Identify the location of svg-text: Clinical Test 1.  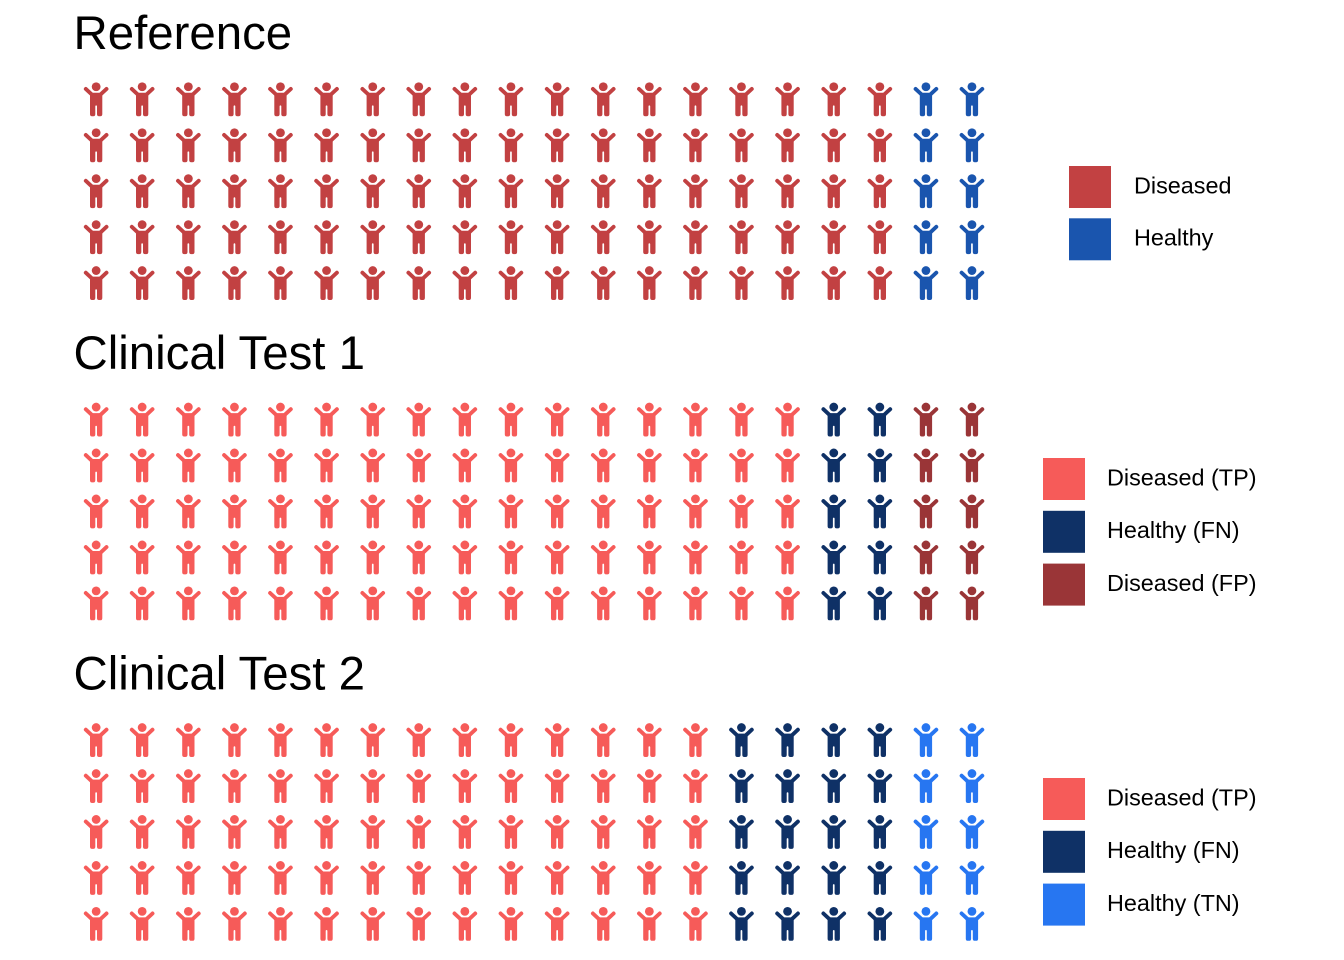
(220, 353).